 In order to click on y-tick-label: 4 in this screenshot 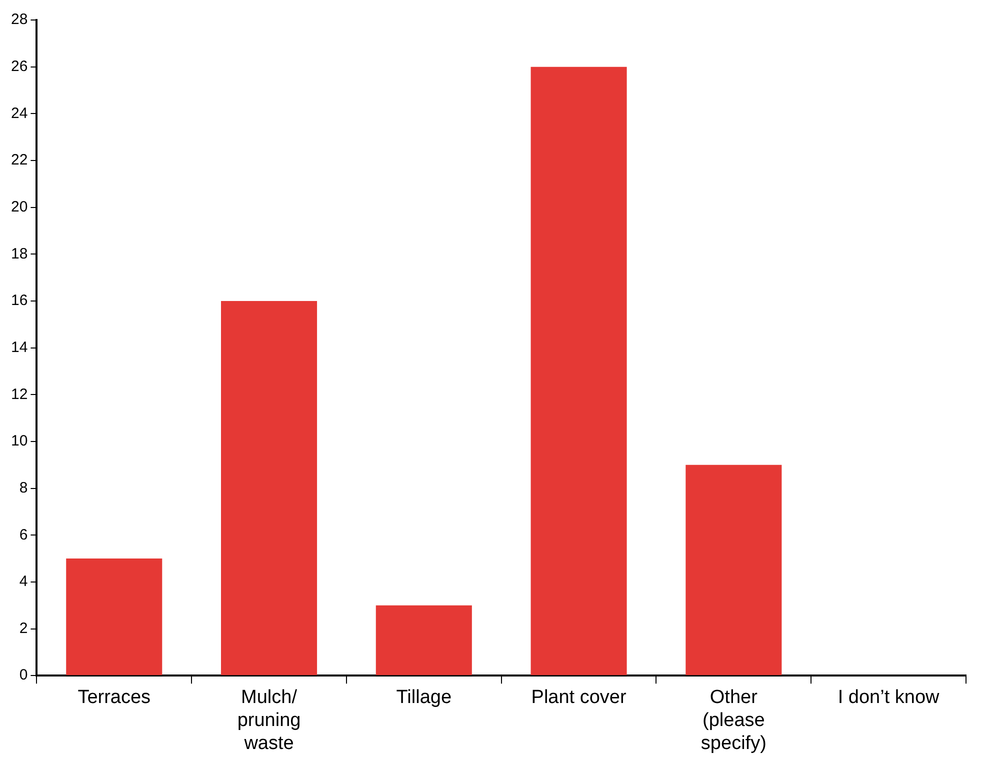, I will do `click(23, 581)`.